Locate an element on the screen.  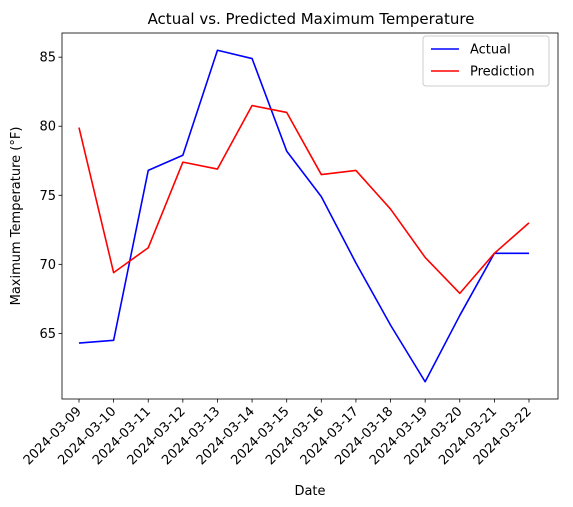
y-tick-label: 75 is located at coordinates (47, 196).